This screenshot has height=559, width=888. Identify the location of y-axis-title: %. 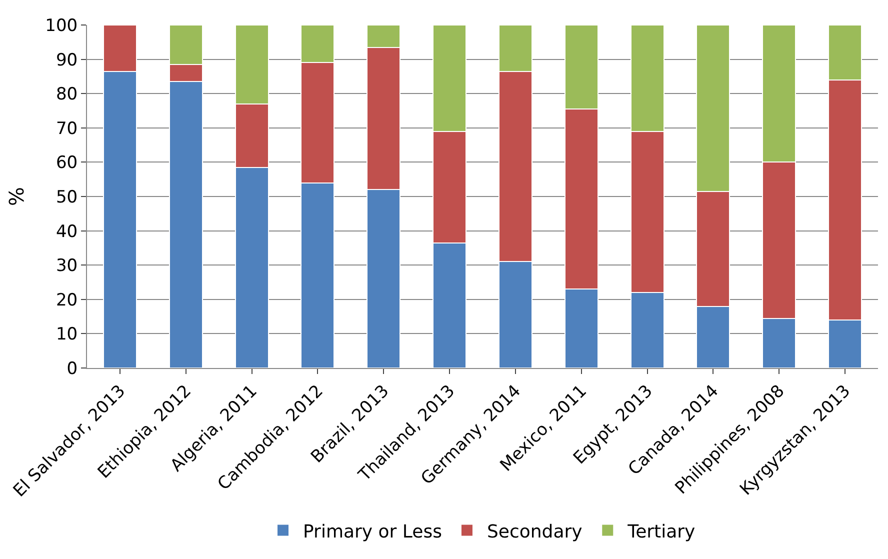
(16, 196).